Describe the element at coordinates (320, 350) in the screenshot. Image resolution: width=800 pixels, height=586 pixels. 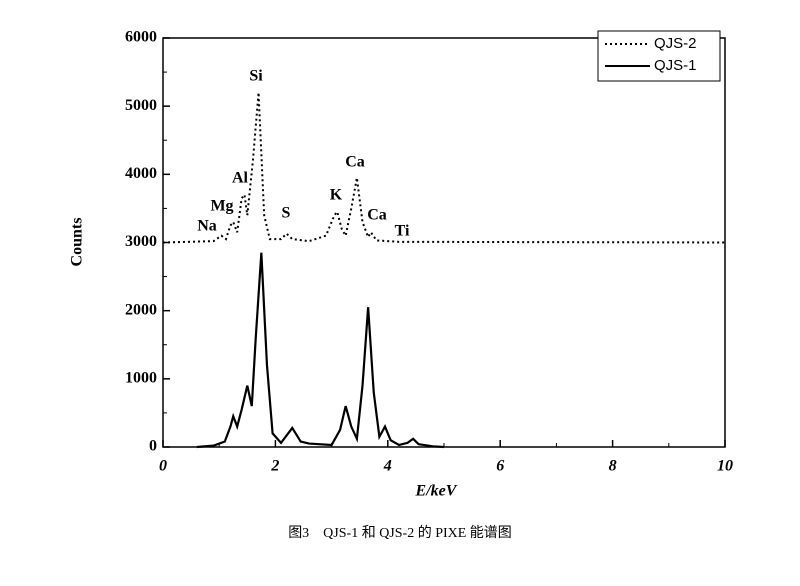
I see `data-line` at that location.